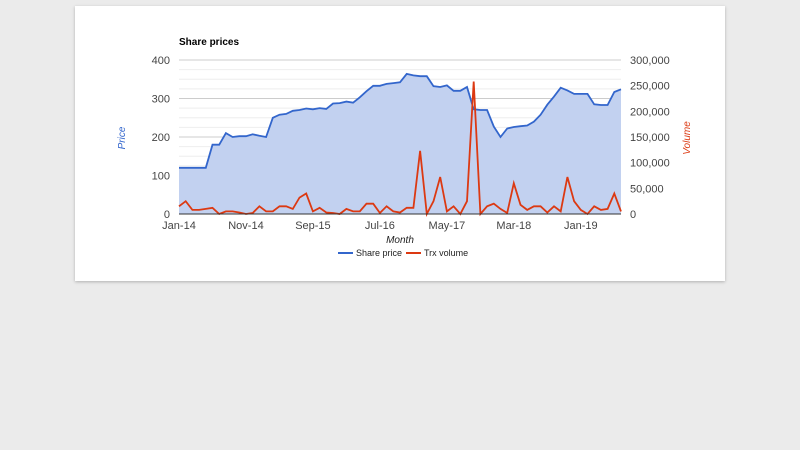 The height and width of the screenshot is (450, 800). Describe the element at coordinates (161, 177) in the screenshot. I see `left-tick-label: 100` at that location.